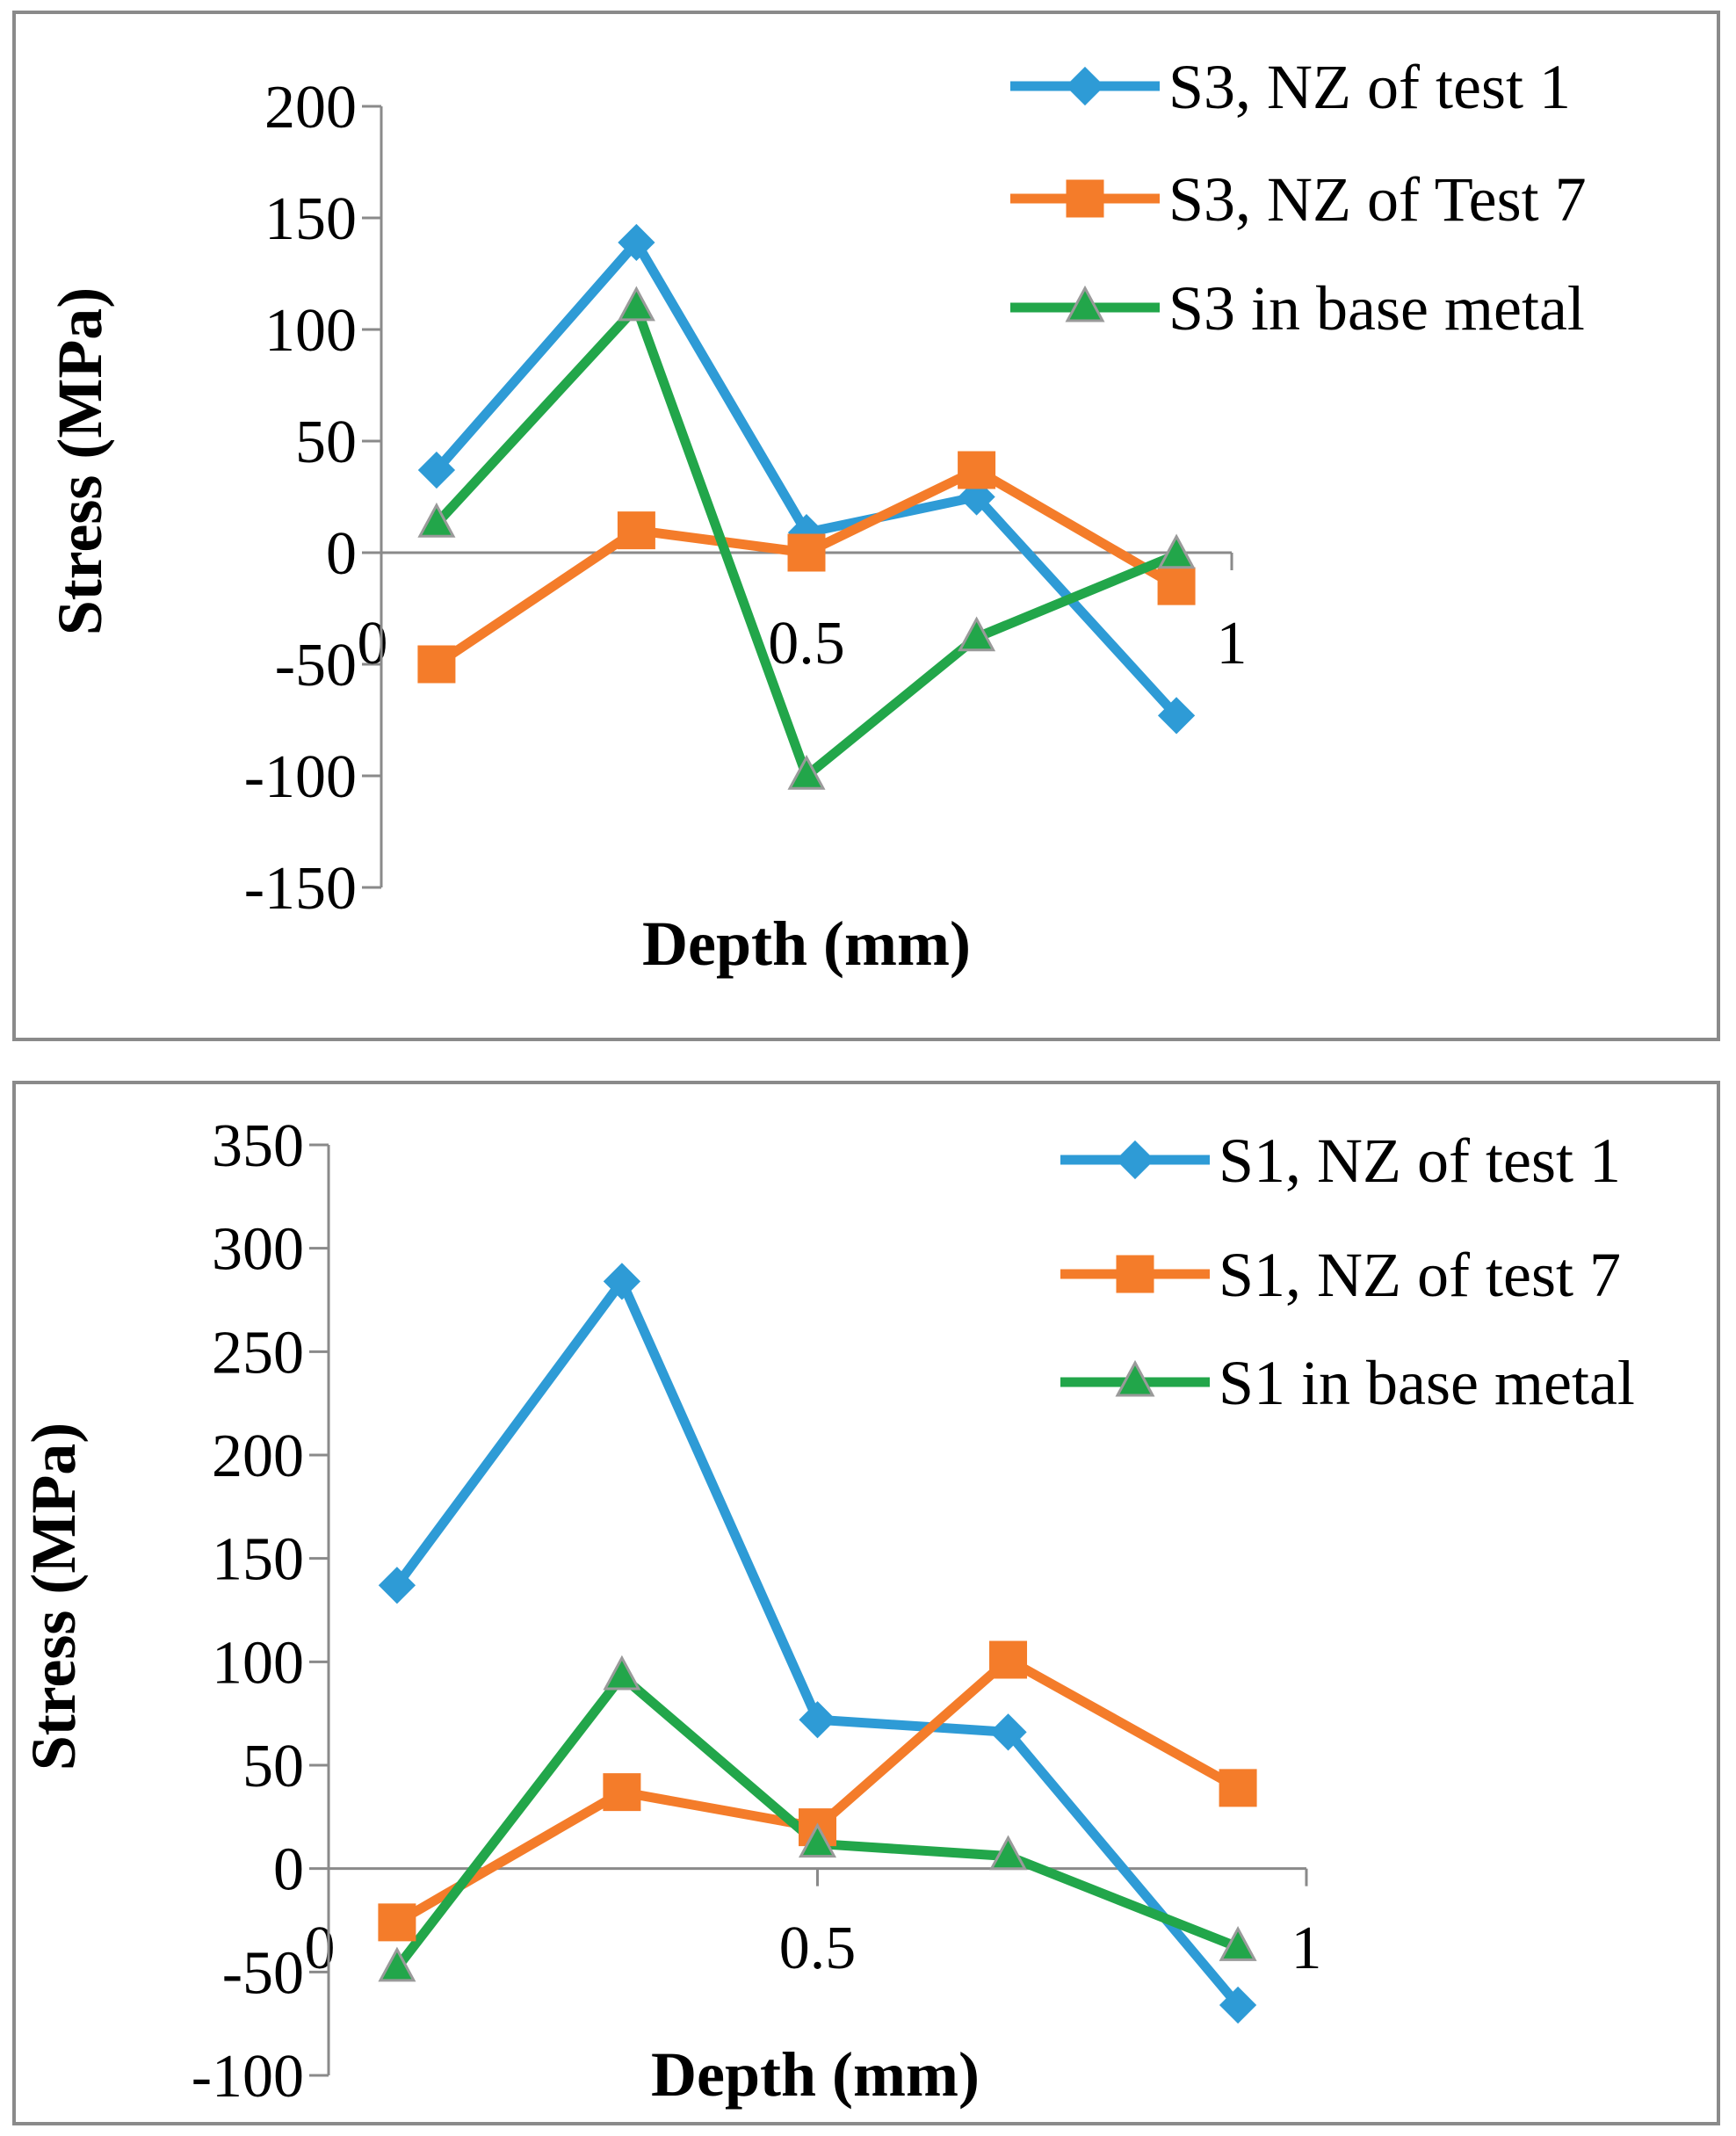 This screenshot has height=2136, width=1736. I want to click on y-tick-label: 250, so click(258, 1353).